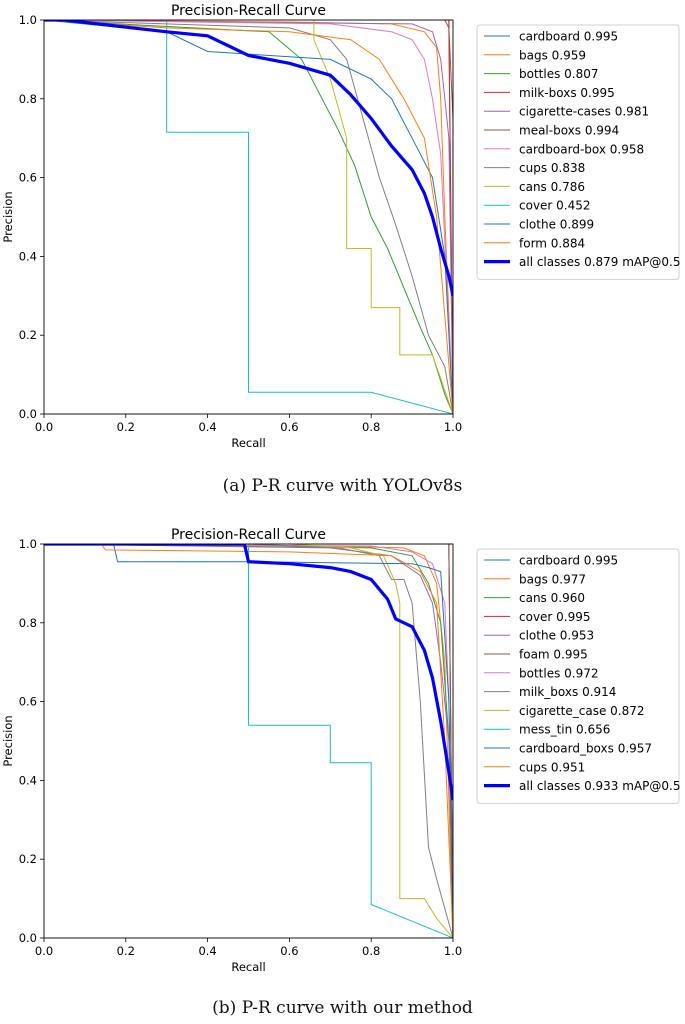 The image size is (685, 1024). I want to click on chart-0-x-axis-label: Recall, so click(248, 443).